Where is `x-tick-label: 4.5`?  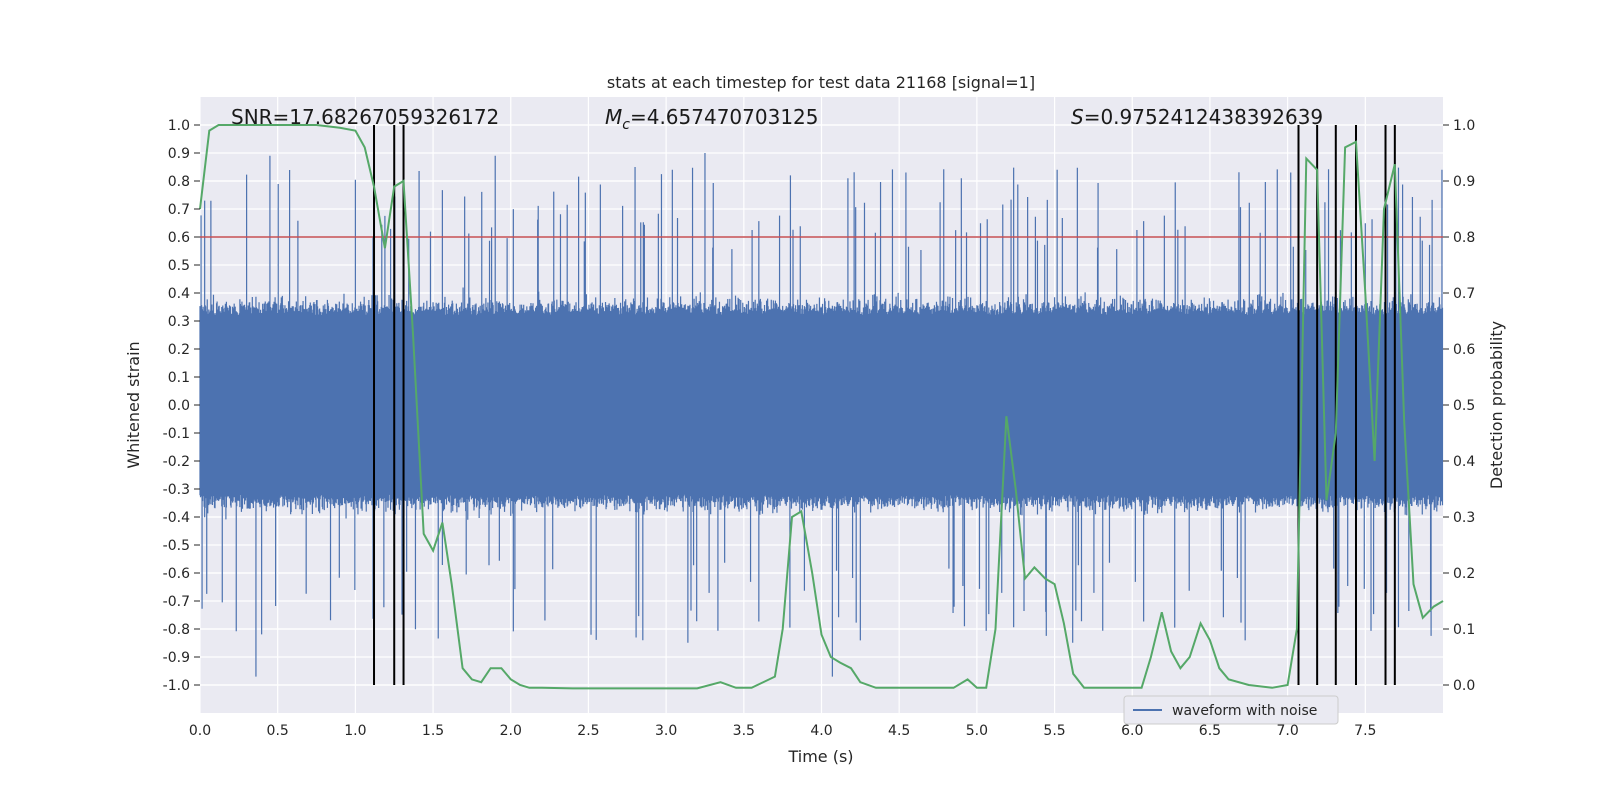 x-tick-label: 4.5 is located at coordinates (899, 731).